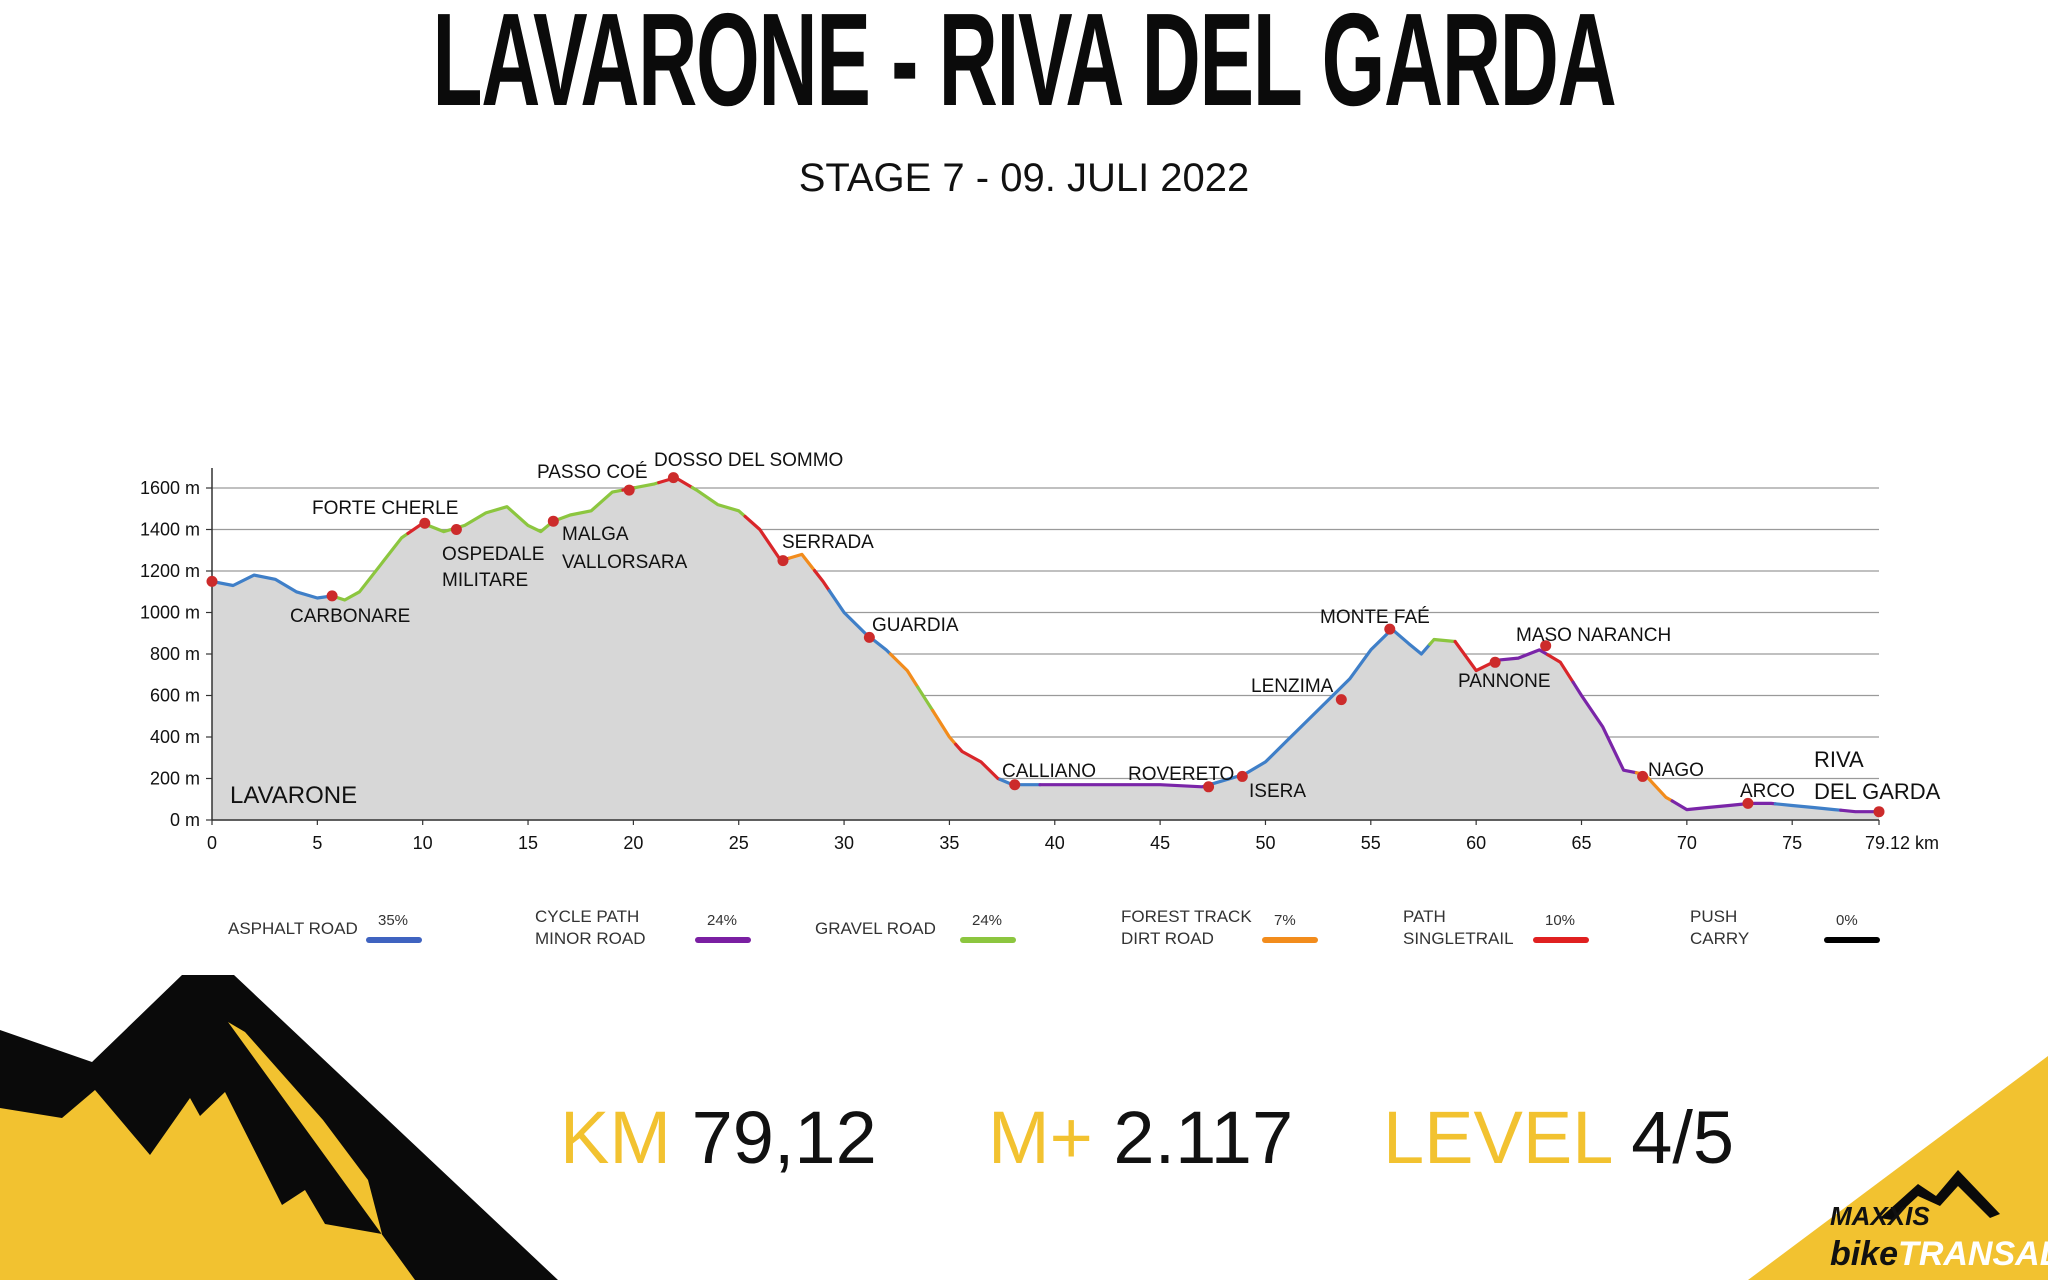 Image resolution: width=2048 pixels, height=1280 pixels. I want to click on brand-bike: bike, so click(1864, 1254).